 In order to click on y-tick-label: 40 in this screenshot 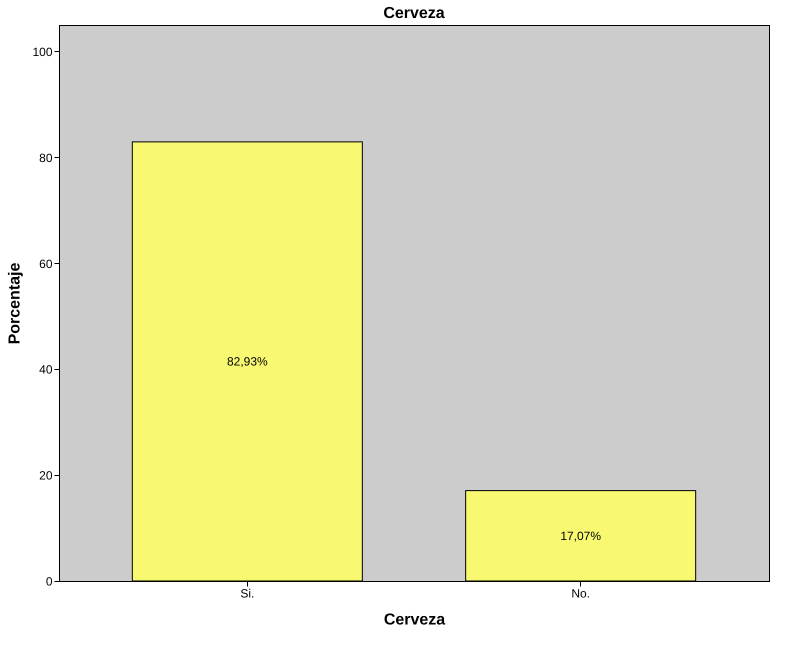, I will do `click(46, 369)`.